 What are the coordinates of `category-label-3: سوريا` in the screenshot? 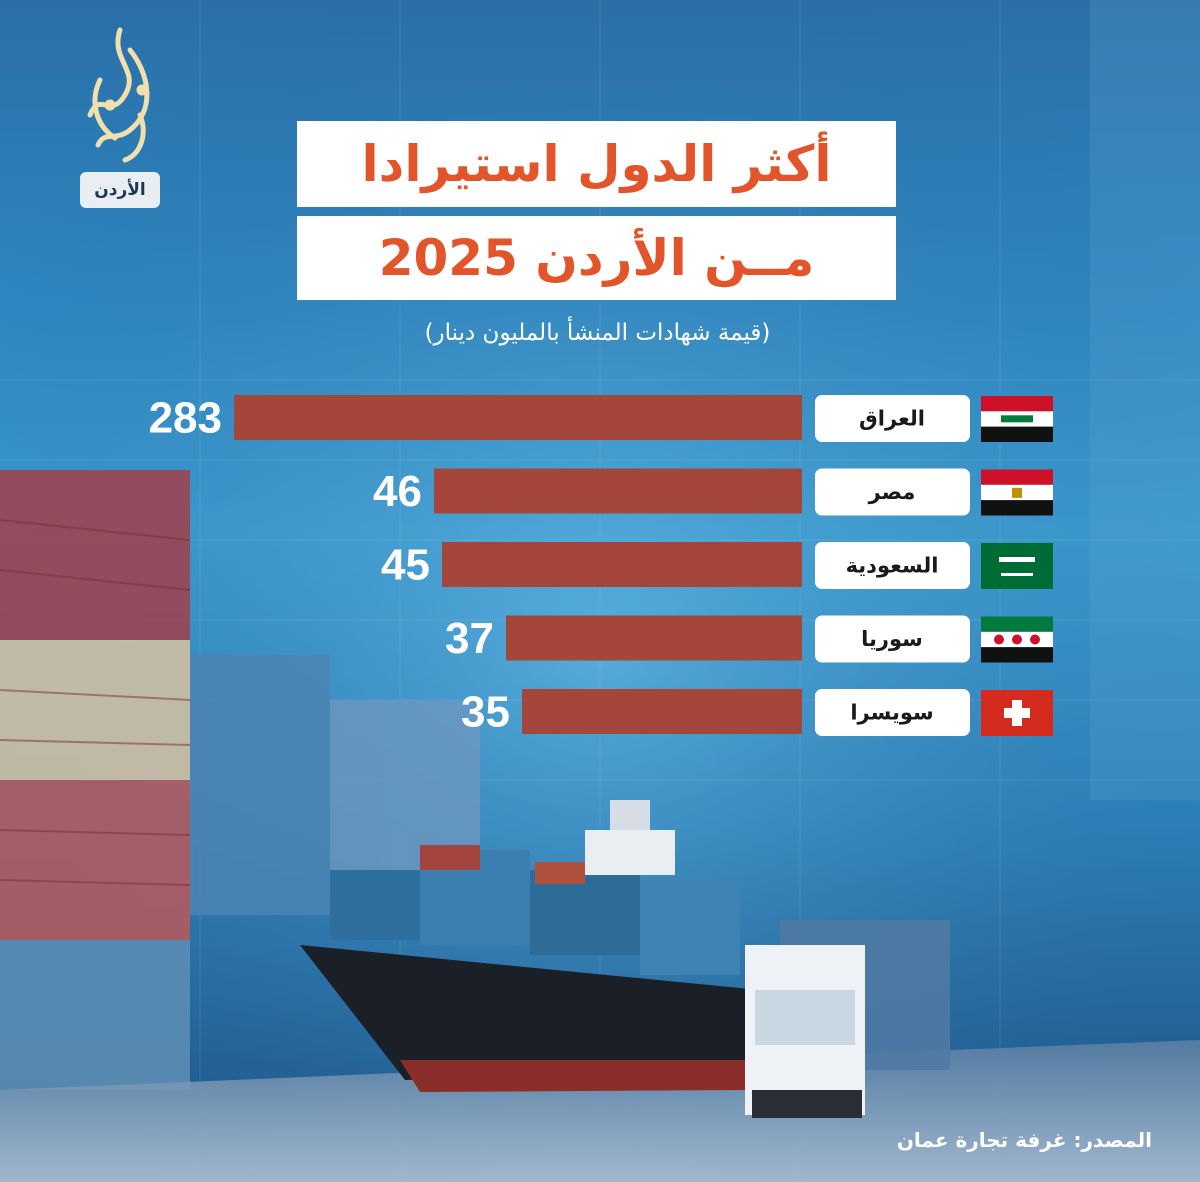 It's located at (892, 639).